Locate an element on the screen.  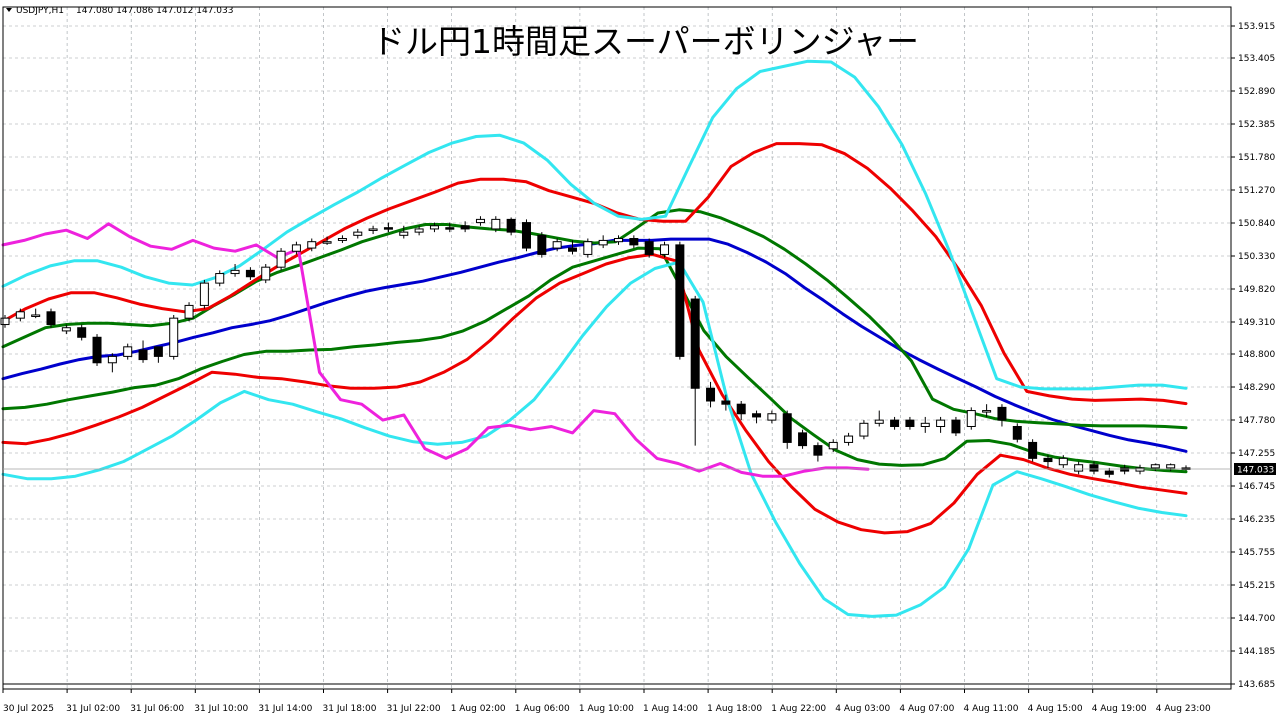
y-tick-label: 148.800 is located at coordinates (1256, 355).